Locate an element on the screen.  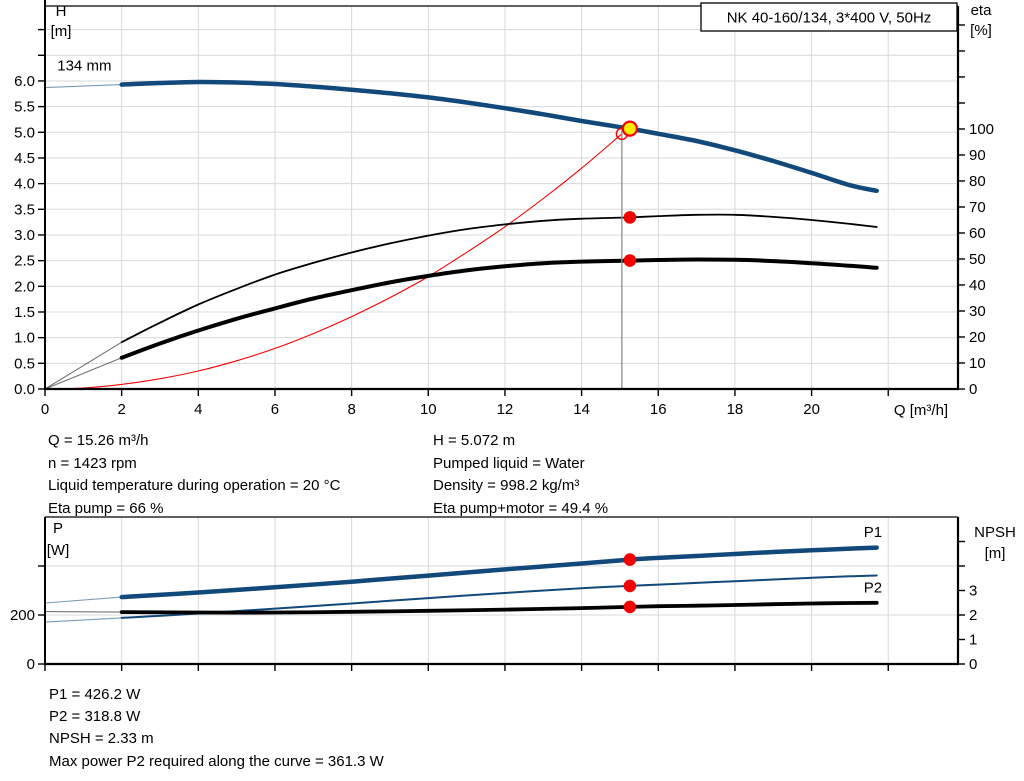
y-right-tick-label: 40 is located at coordinates (977, 285).